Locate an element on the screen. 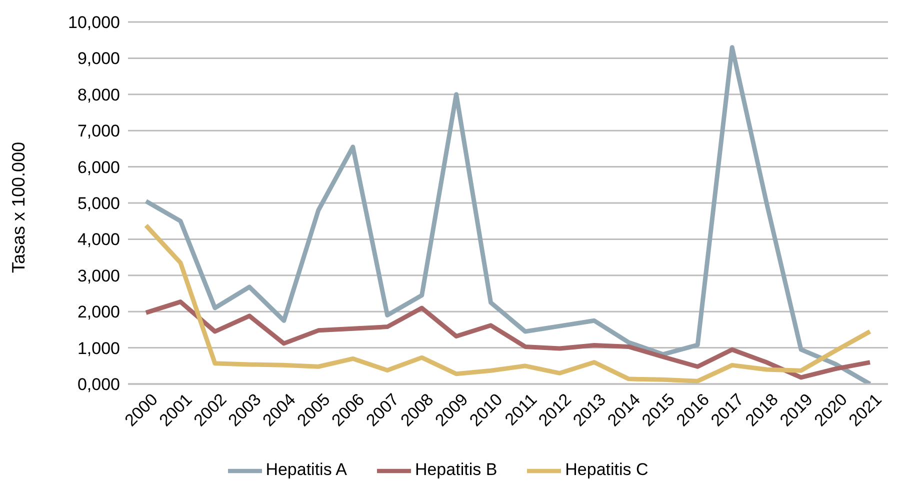 The image size is (904, 500). y-tick-label: 7,000 is located at coordinates (98, 131).